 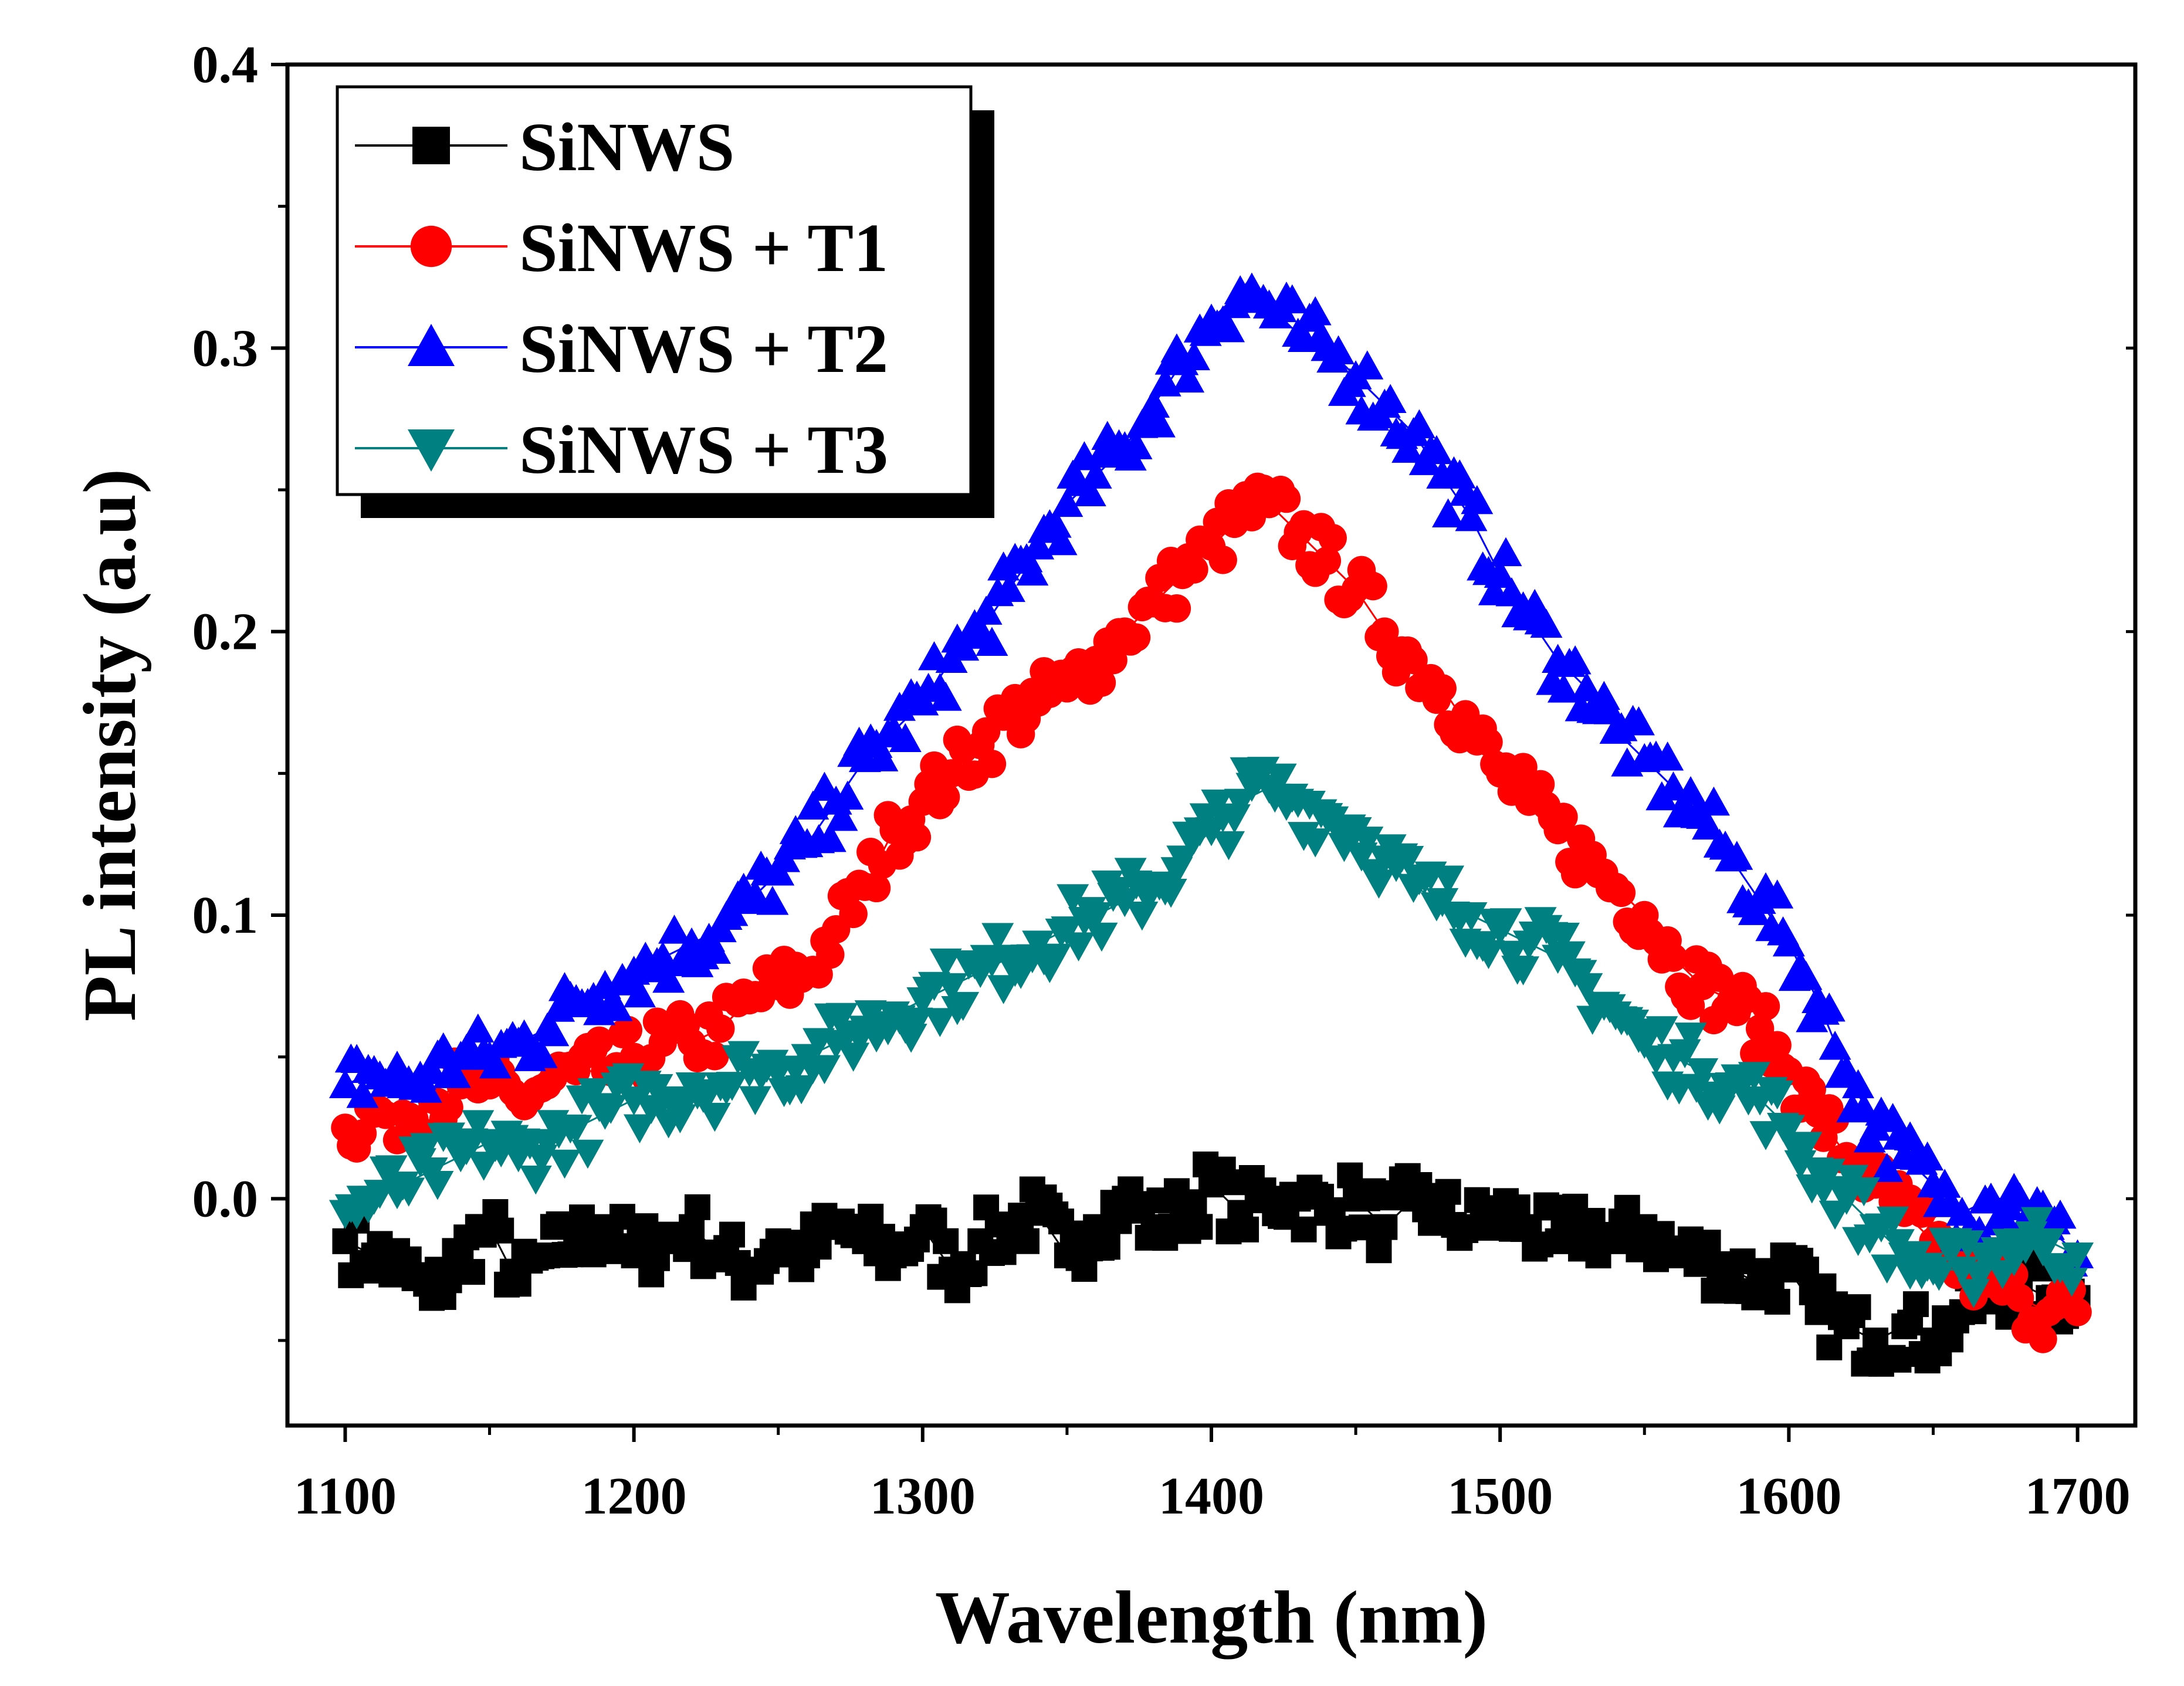 I want to click on x-tick-label: 1500, so click(x=1500, y=1496).